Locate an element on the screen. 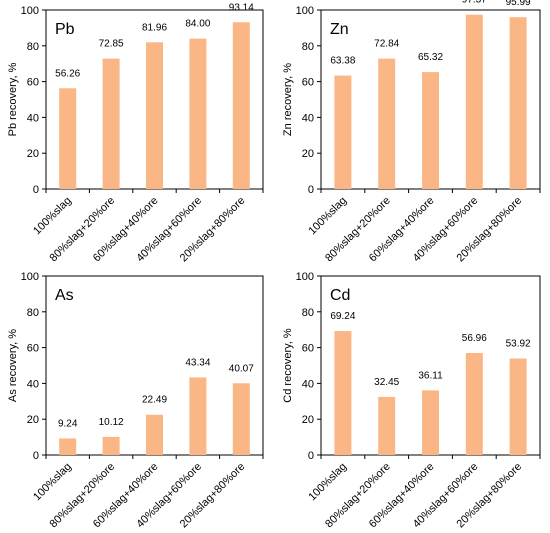 The image size is (550, 533). data-label: 22.49 is located at coordinates (154, 400).